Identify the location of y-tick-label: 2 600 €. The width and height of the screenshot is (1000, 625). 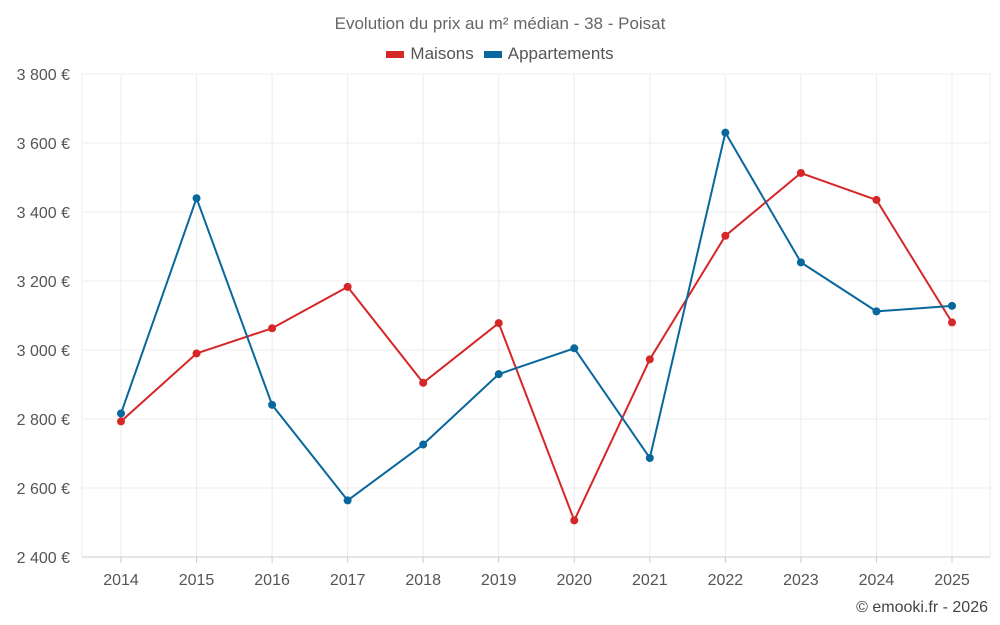
(43, 489).